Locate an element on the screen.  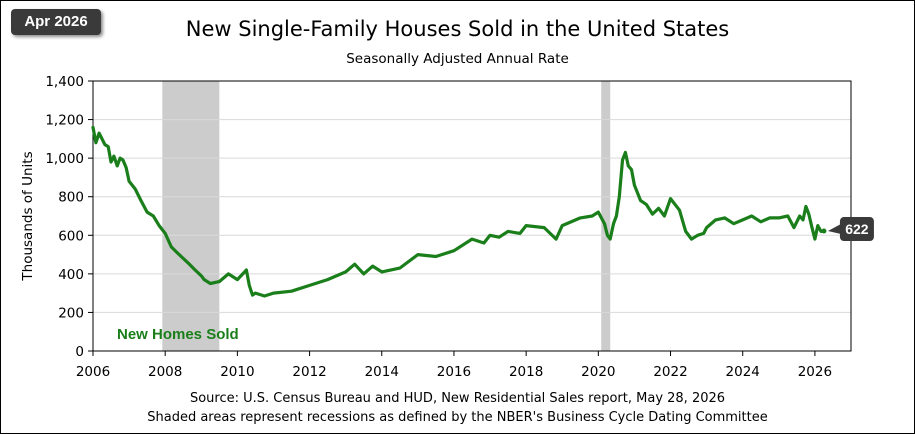
x-tick-label: 2026 is located at coordinates (815, 372).